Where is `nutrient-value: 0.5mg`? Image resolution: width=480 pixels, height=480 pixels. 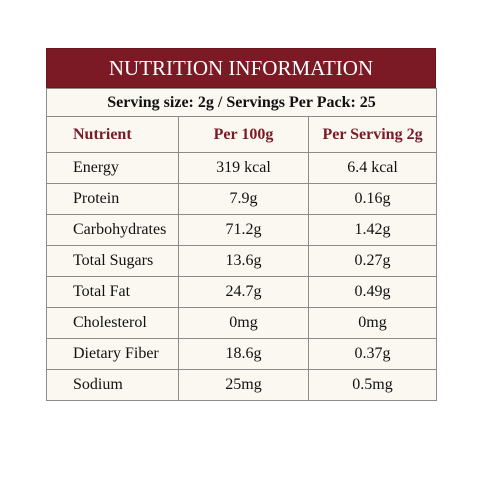
nutrient-value: 0.5mg is located at coordinates (372, 385).